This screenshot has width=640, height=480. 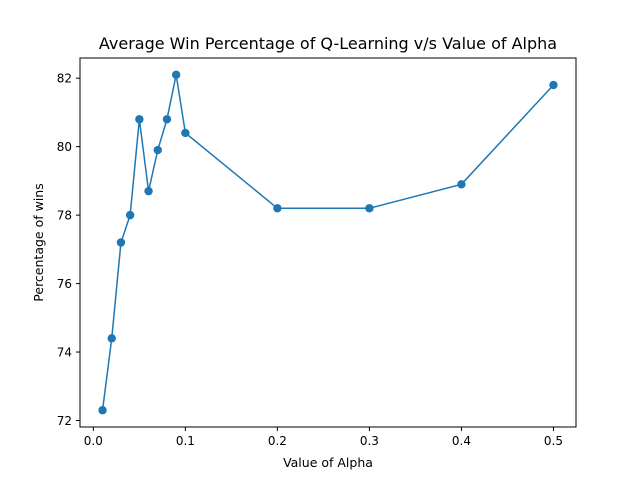 I want to click on y-tick-label: 78, so click(x=64, y=216).